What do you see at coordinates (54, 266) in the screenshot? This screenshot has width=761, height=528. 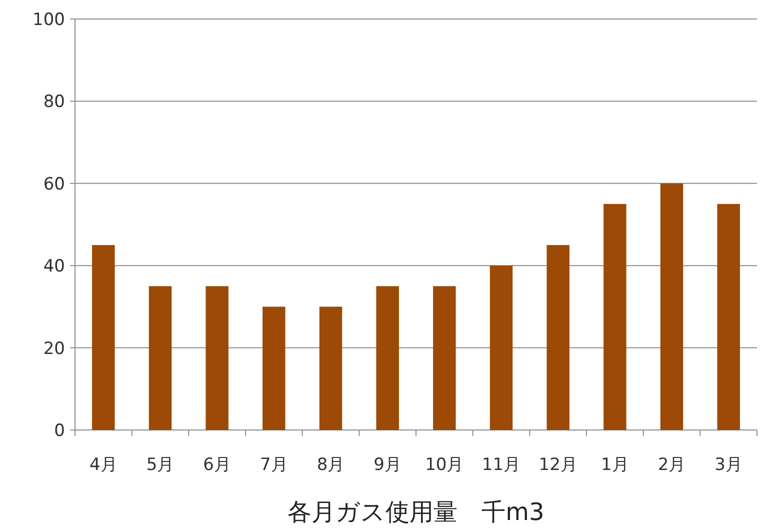 I see `y-tick-label: 40` at bounding box center [54, 266].